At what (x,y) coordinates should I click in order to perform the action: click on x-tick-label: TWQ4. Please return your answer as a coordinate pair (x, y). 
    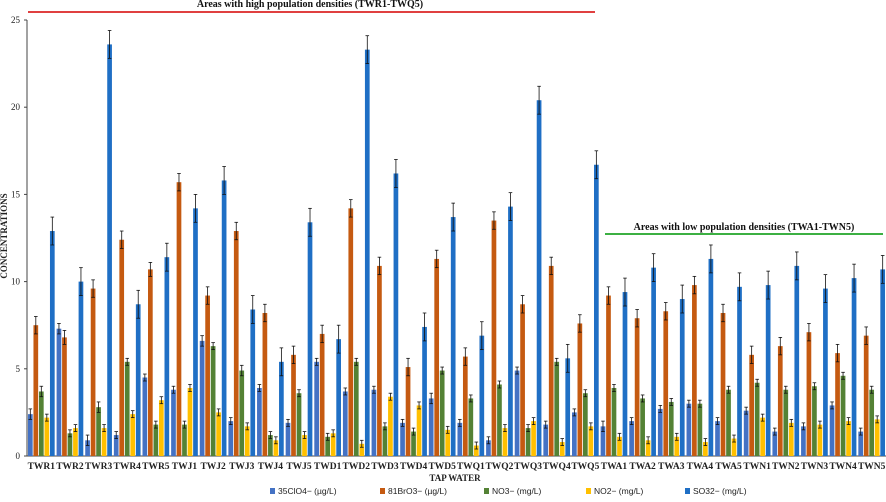
    Looking at the image, I should click on (557, 467).